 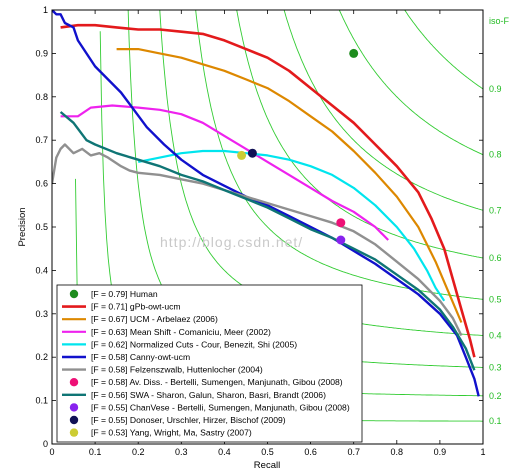 What do you see at coordinates (495, 421) in the screenshot?
I see `iso-f-label-0: 0.1` at bounding box center [495, 421].